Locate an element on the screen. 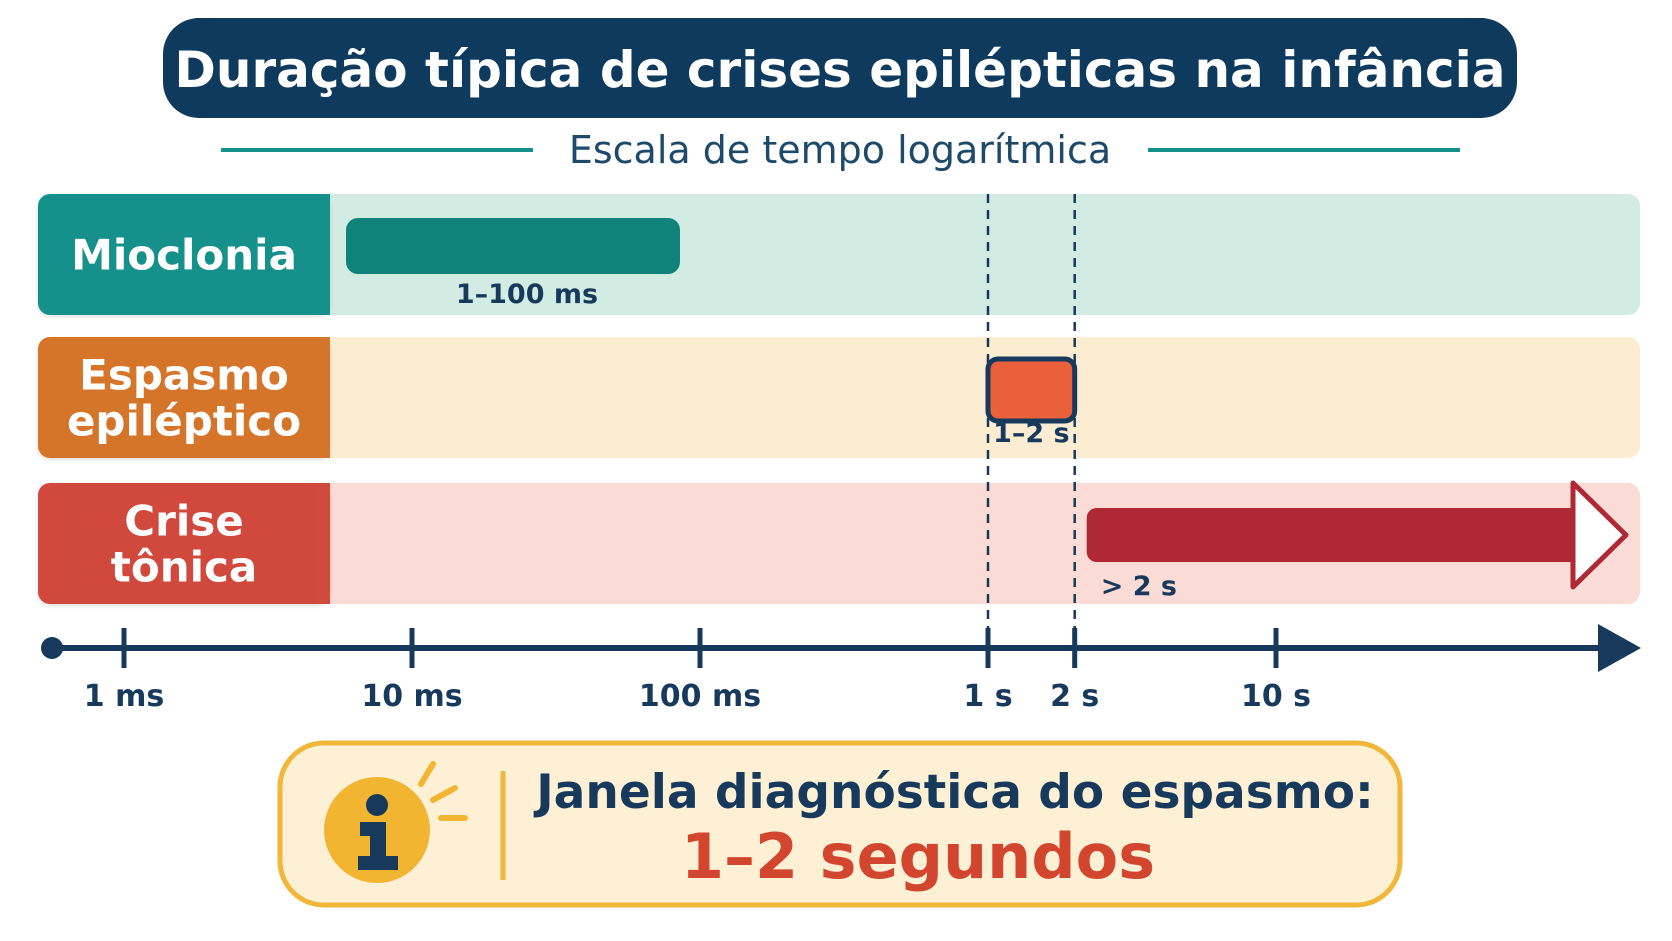 The height and width of the screenshot is (941, 1672). info-icon is located at coordinates (396, 822).